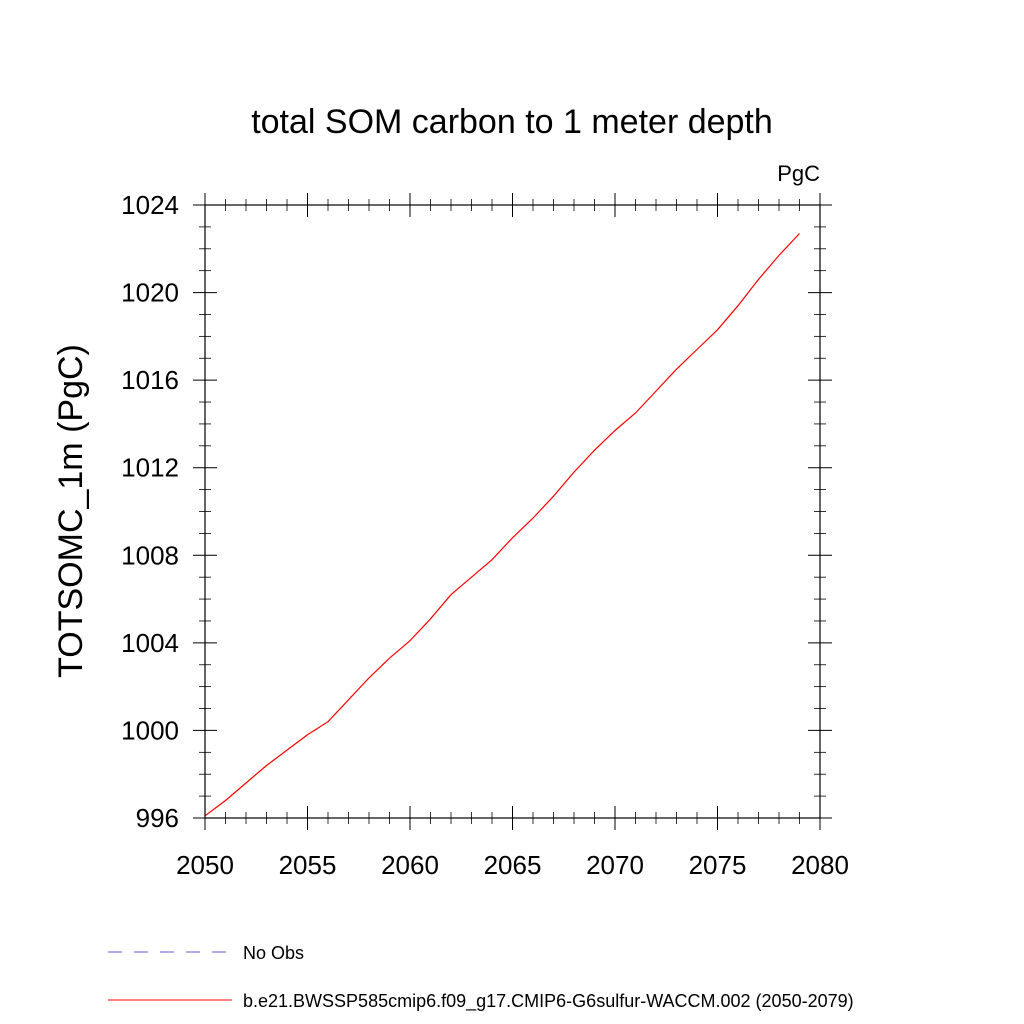 The height and width of the screenshot is (1024, 1024). I want to click on x-tick-label: 2075, so click(718, 865).